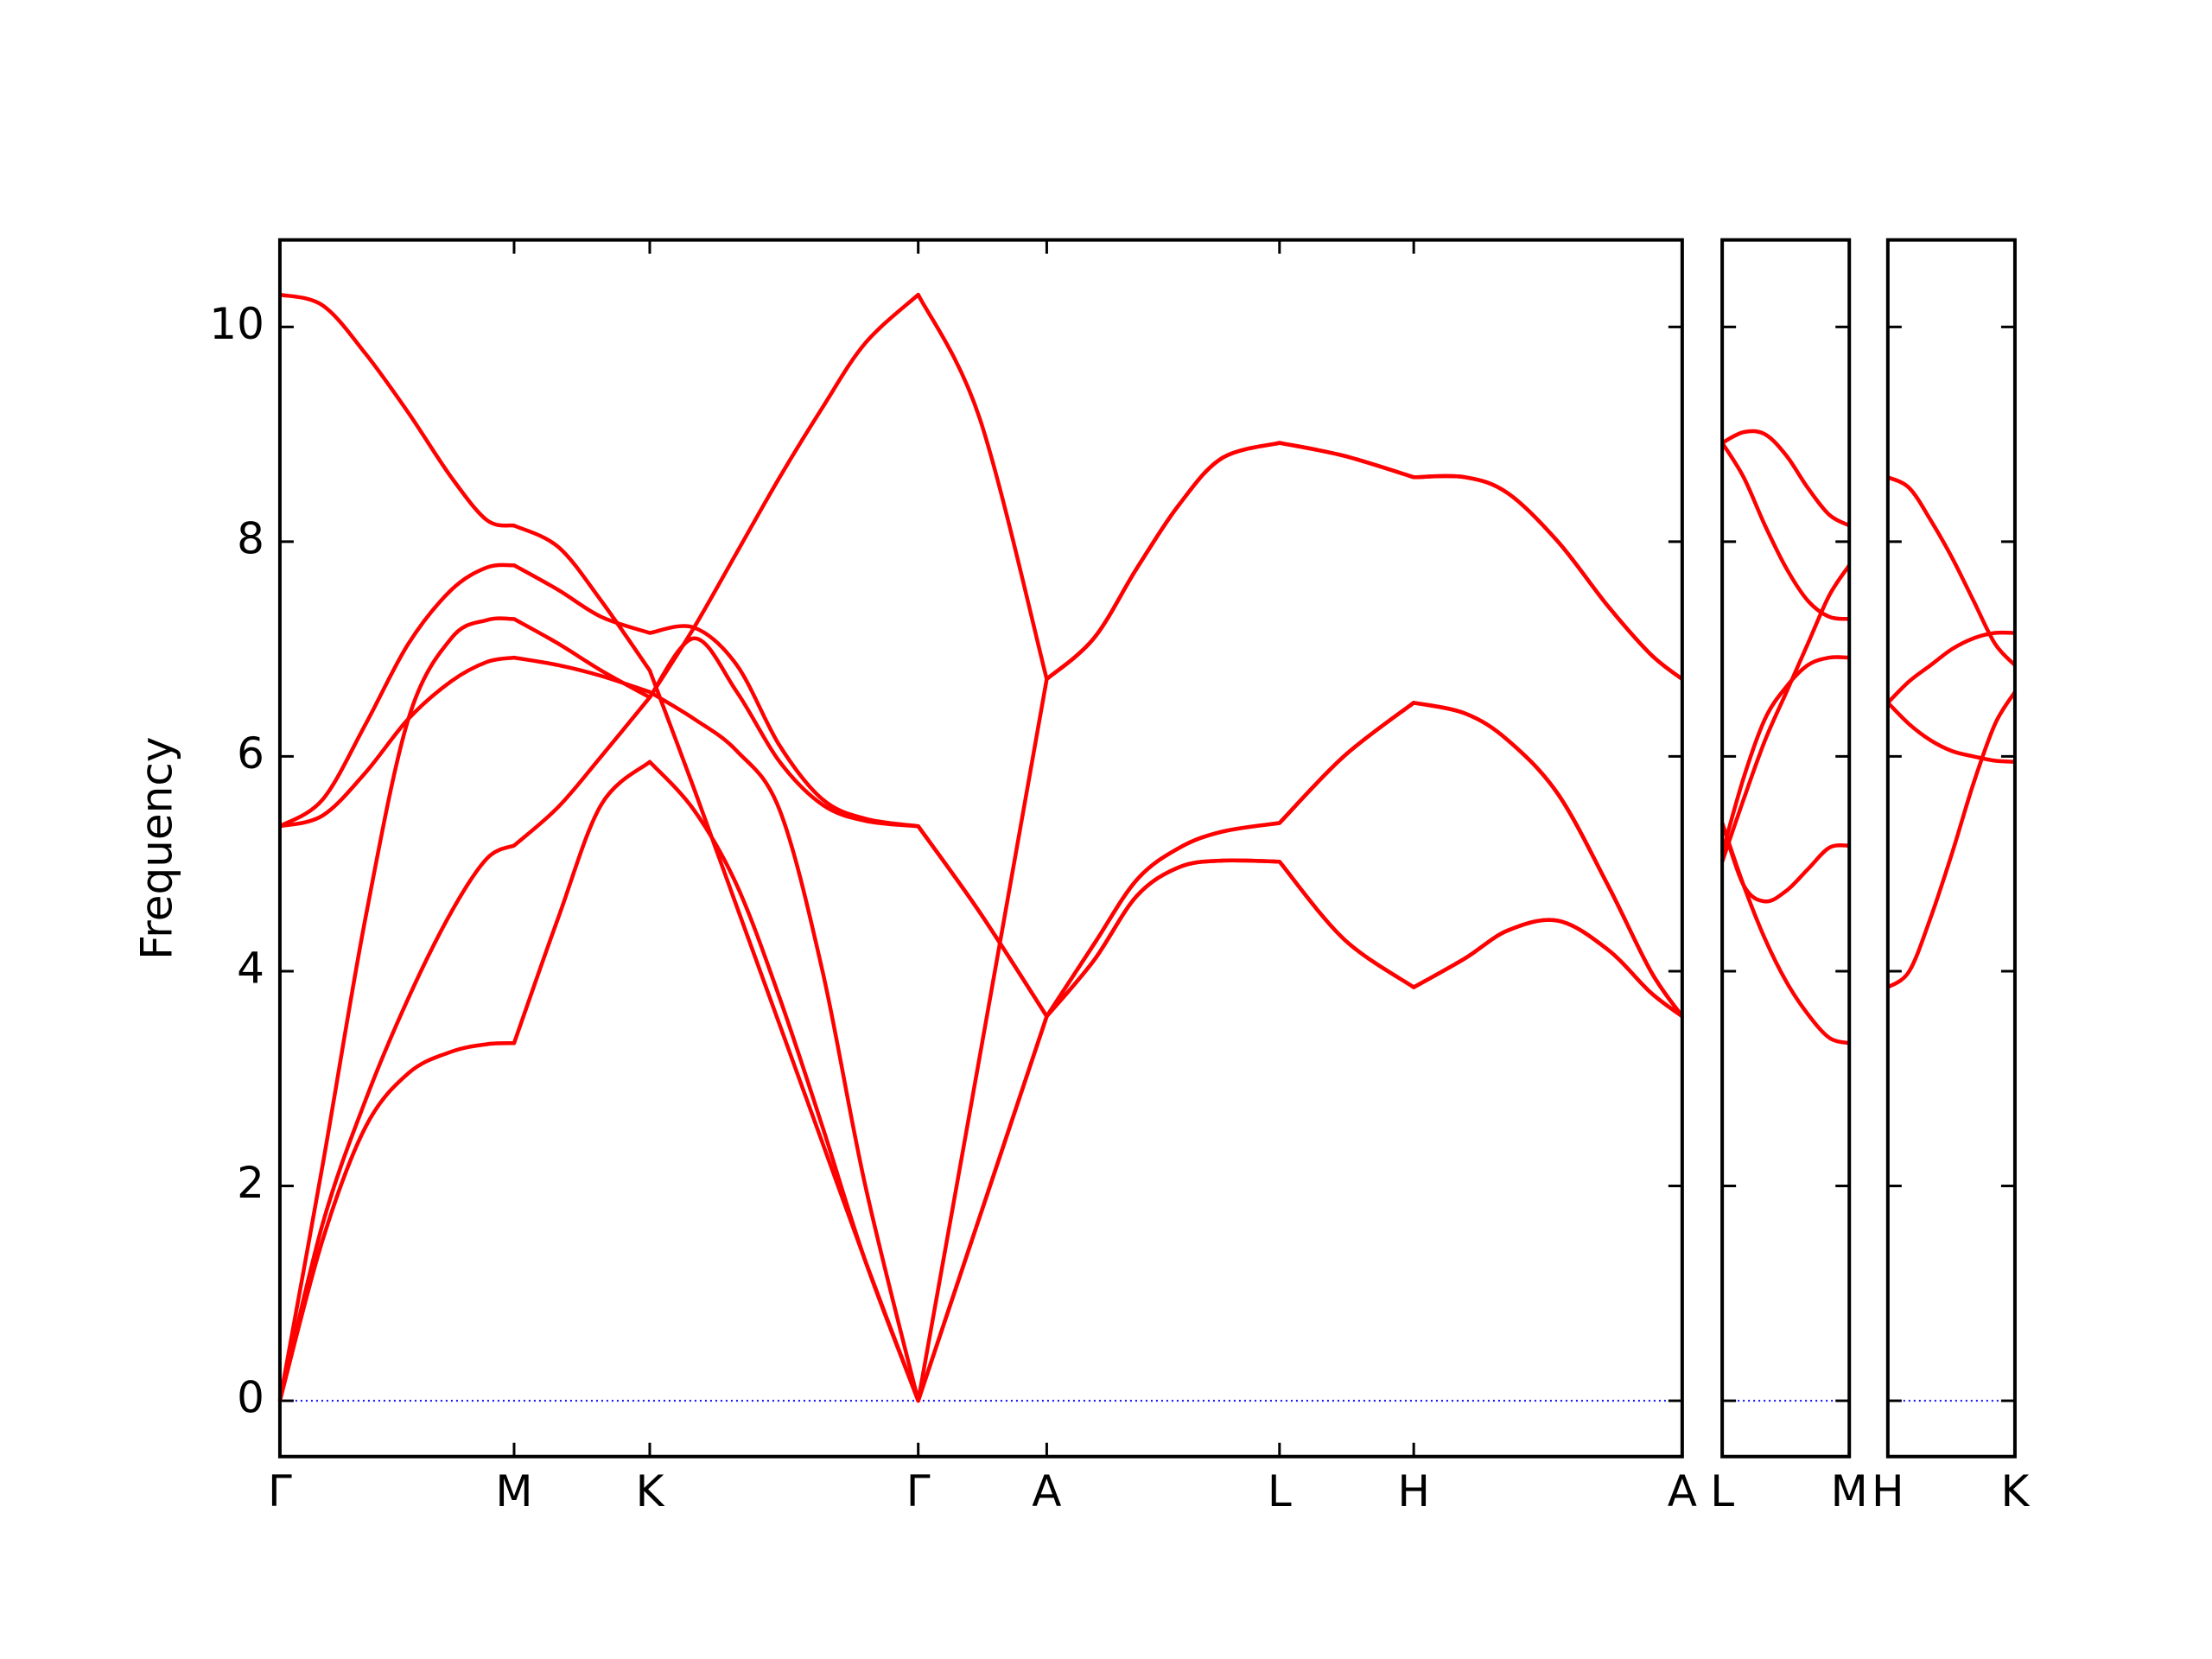 The image size is (2212, 1659). I want to click on y-tick-label: 6, so click(250, 753).